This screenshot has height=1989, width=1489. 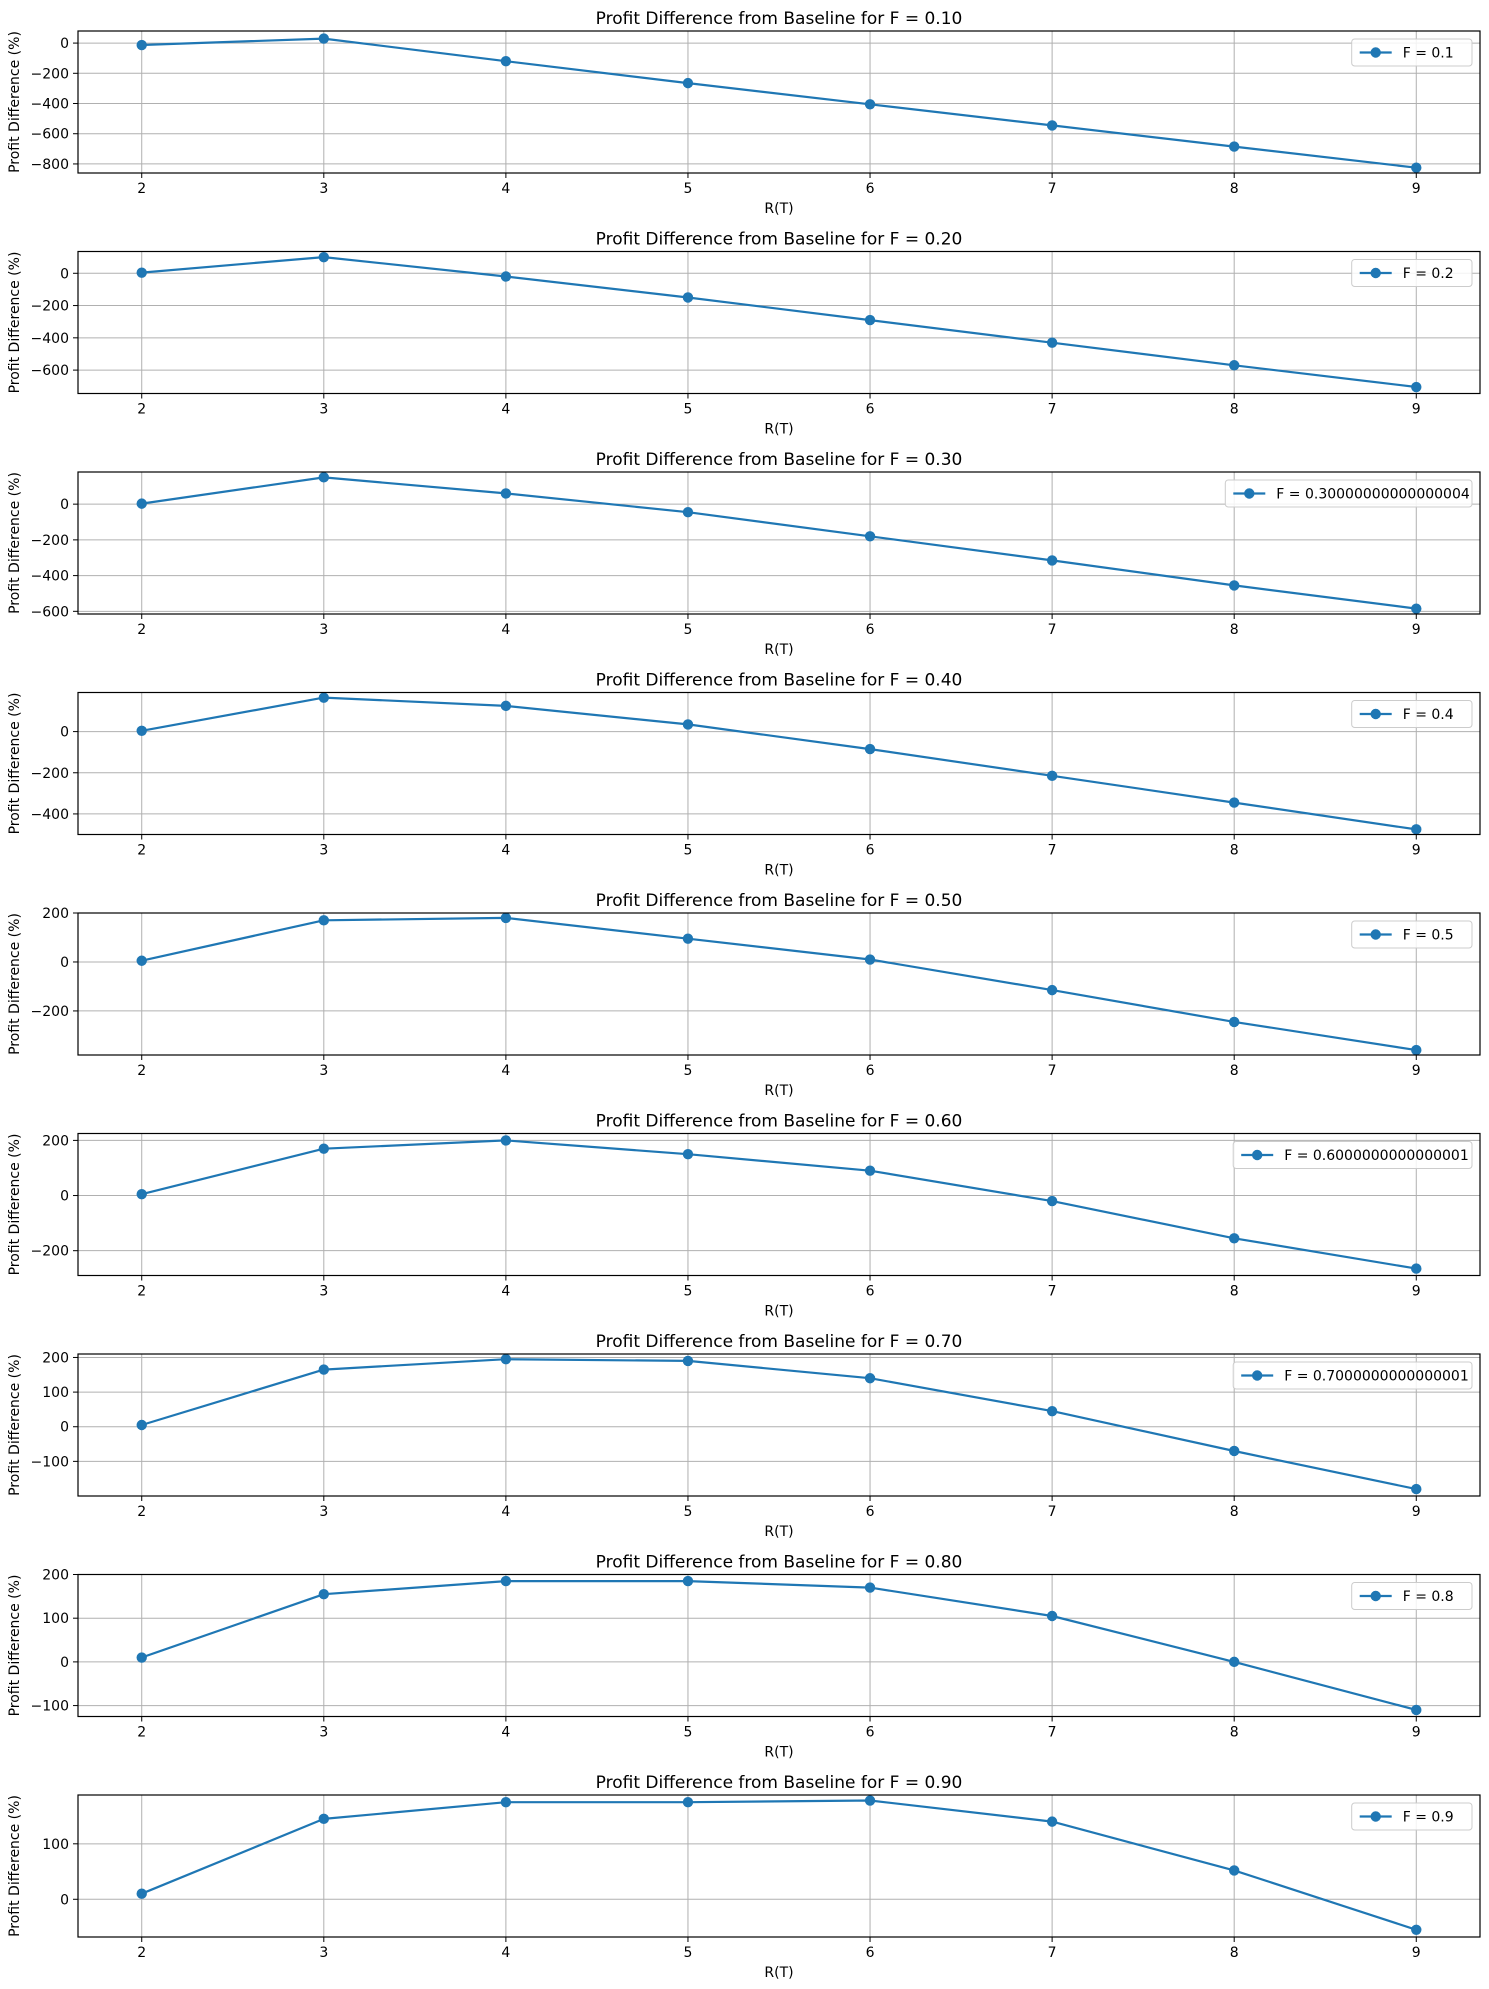 What do you see at coordinates (323, 410) in the screenshot?
I see `x-tick-label: 3` at bounding box center [323, 410].